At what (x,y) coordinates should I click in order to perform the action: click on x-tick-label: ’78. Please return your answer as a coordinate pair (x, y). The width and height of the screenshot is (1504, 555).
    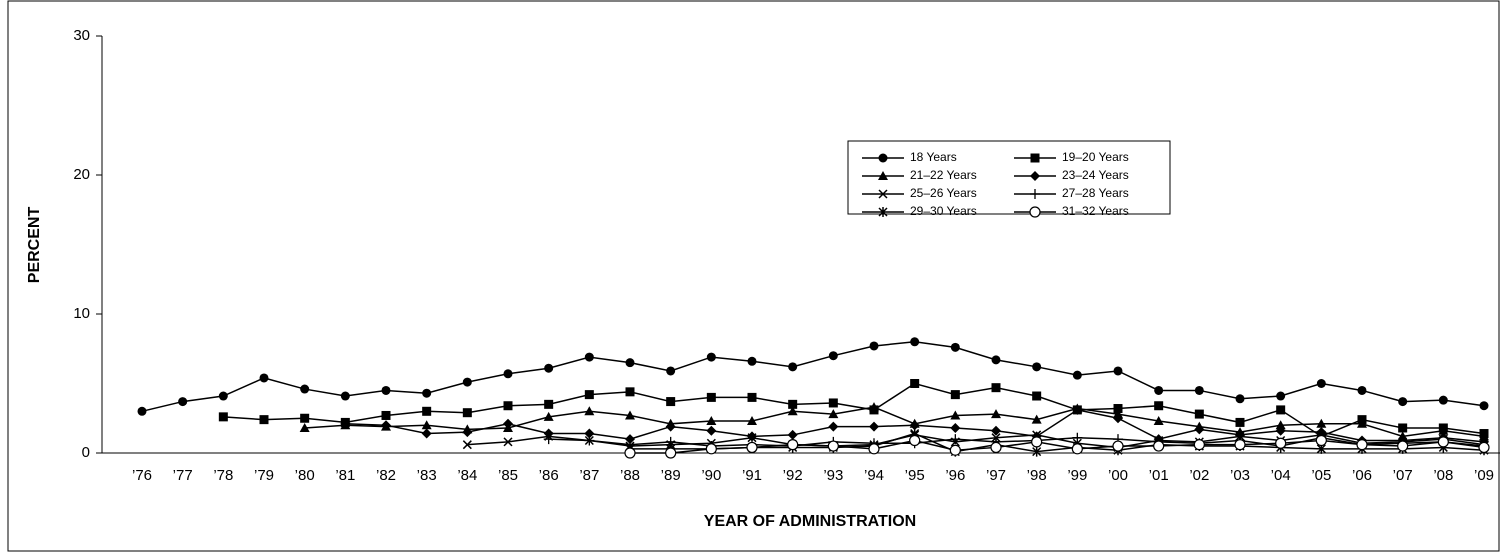
    Looking at the image, I should click on (223, 475).